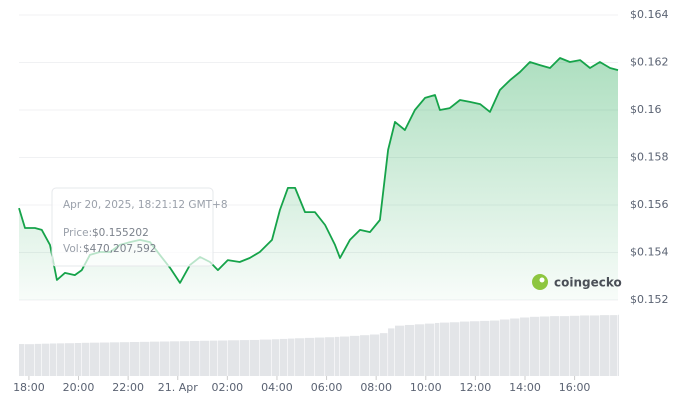 The width and height of the screenshot is (680, 404). What do you see at coordinates (649, 252) in the screenshot?
I see `y-tick-label: $0.154` at bounding box center [649, 252].